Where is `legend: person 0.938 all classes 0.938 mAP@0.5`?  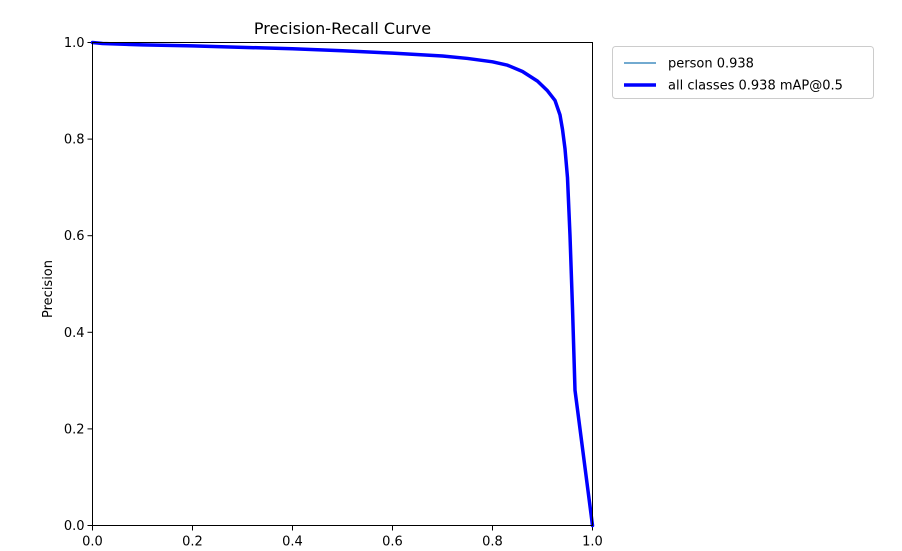 legend: person 0.938 all classes 0.938 mAP@0.5 is located at coordinates (743, 72).